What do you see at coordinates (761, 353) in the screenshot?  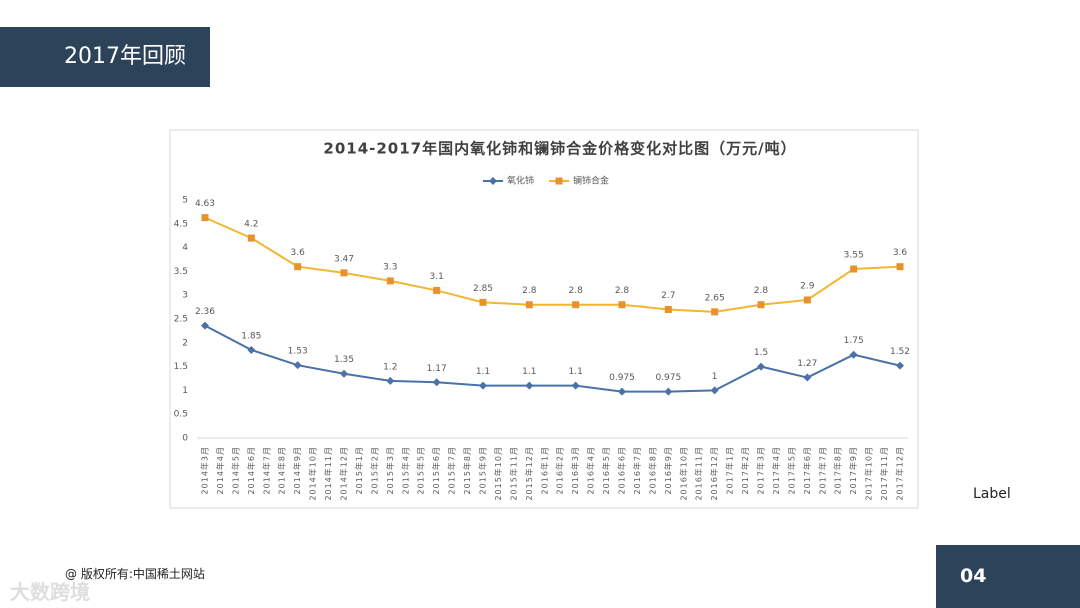 I see `data-label: 1.5` at bounding box center [761, 353].